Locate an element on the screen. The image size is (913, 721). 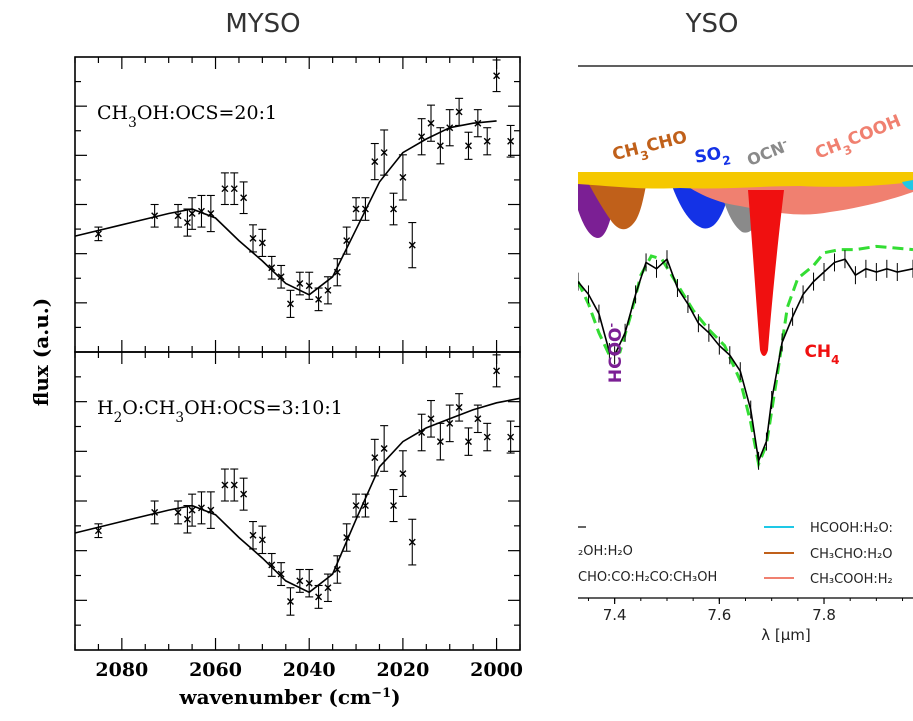
label-ocn: OCN- is located at coordinates (768, 152).